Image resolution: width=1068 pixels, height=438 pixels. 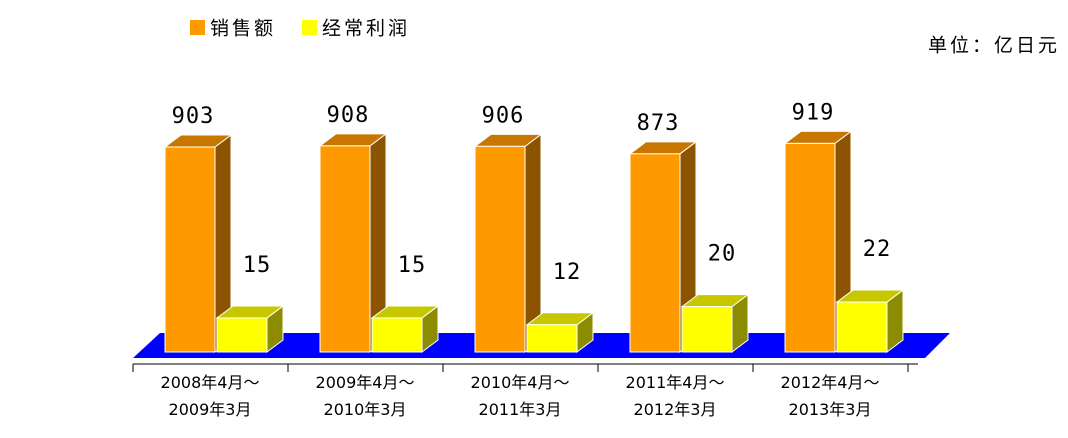 I want to click on unit-annotation: 单位：亿日元, so click(x=994, y=46).